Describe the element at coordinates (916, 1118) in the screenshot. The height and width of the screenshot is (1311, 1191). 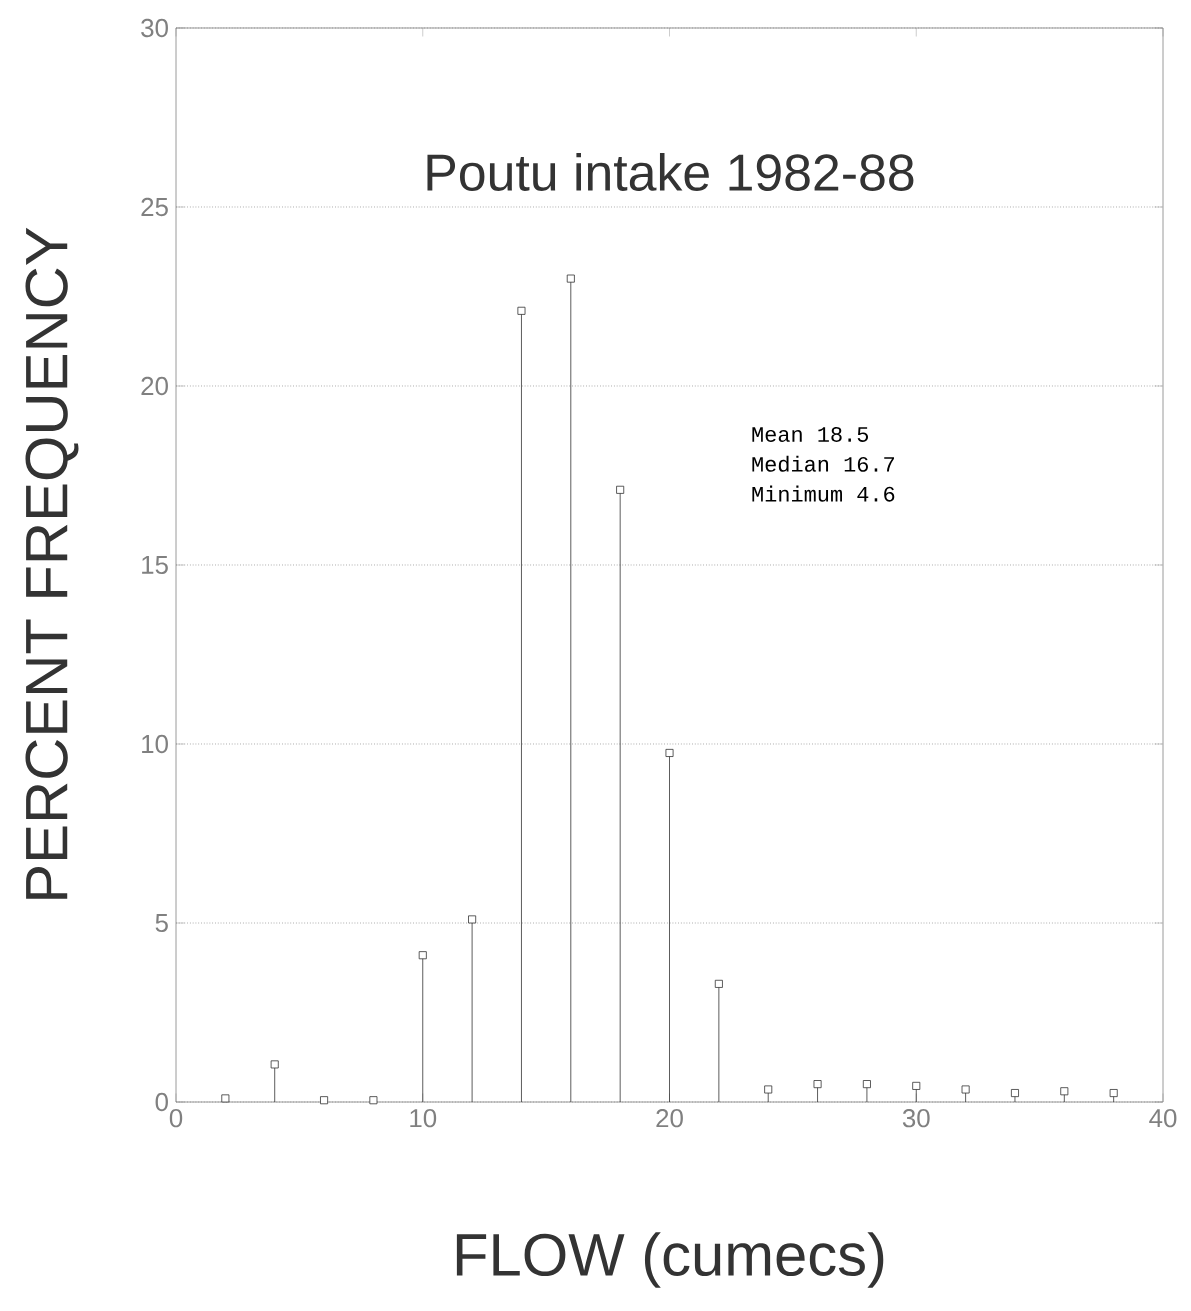
I see `x-tick-label: 30` at that location.